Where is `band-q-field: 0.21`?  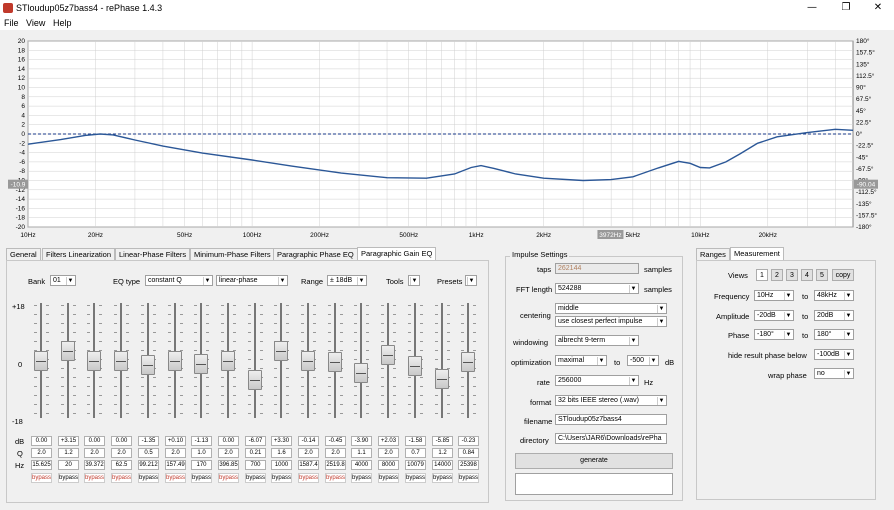 band-q-field: 0.21 is located at coordinates (255, 453).